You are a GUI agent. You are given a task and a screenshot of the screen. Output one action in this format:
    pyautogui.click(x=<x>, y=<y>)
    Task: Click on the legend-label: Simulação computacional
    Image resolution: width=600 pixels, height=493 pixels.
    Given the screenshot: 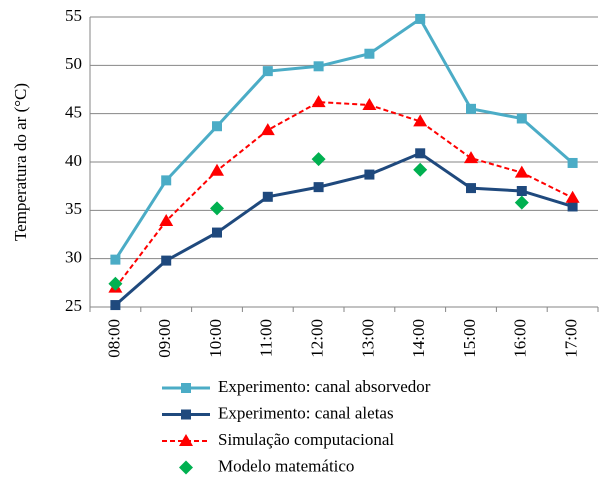 What is the action you would take?
    pyautogui.click(x=306, y=439)
    